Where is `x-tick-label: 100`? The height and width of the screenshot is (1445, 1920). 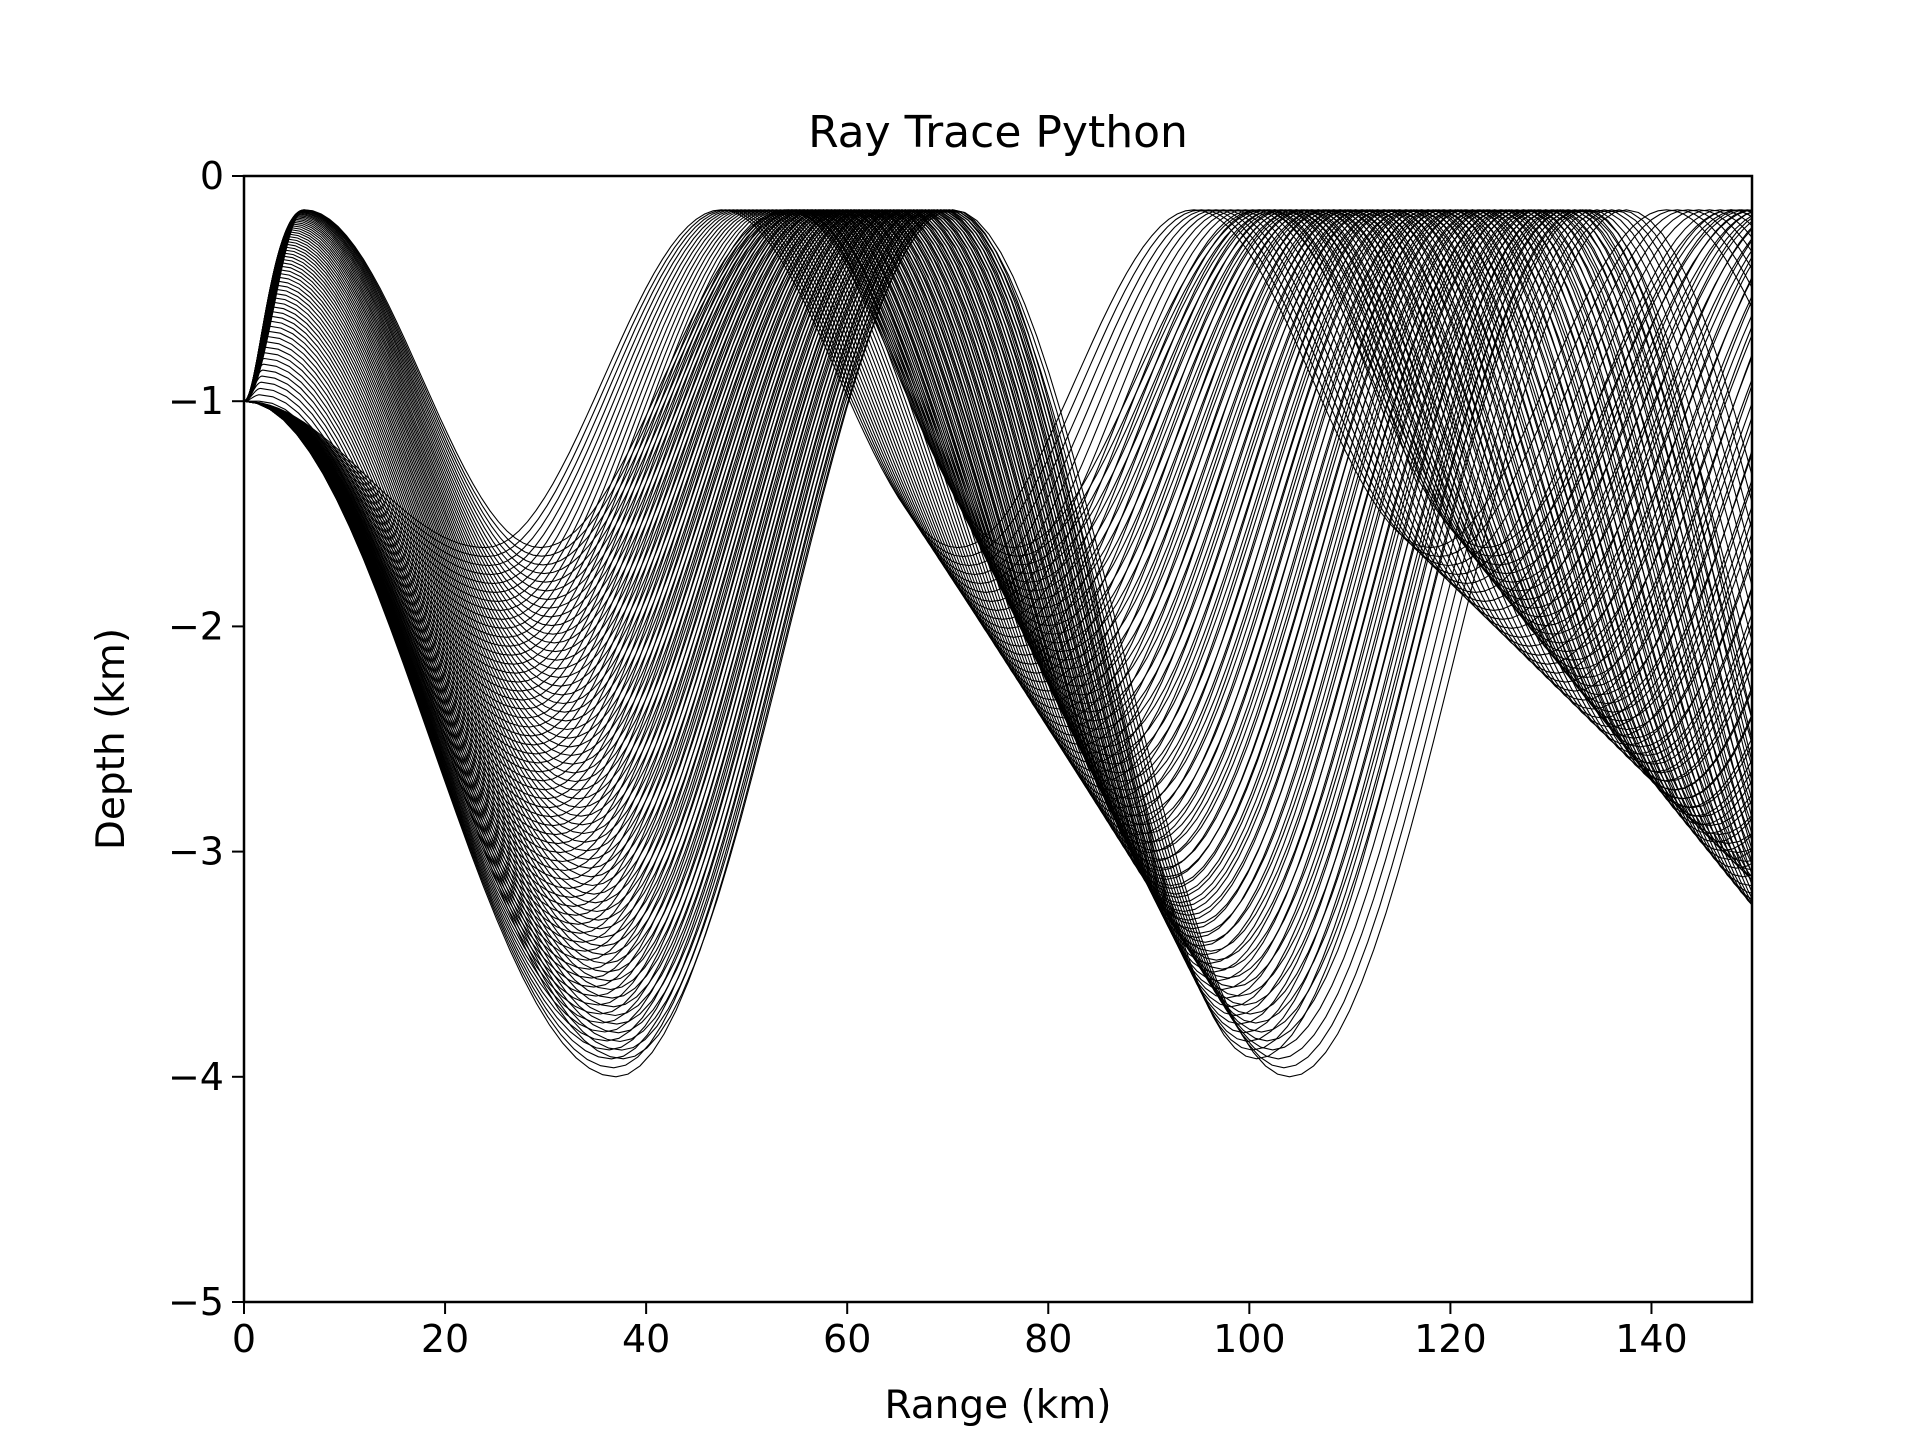
x-tick-label: 100 is located at coordinates (1249, 1339).